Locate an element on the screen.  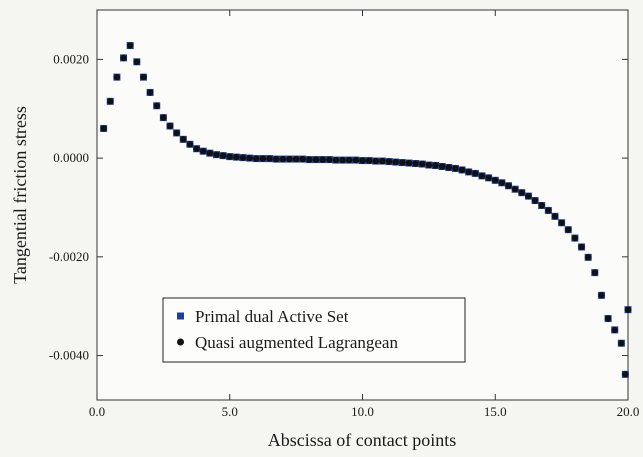
legend-label: Quasi augmented Lagrangean is located at coordinates (296, 342).